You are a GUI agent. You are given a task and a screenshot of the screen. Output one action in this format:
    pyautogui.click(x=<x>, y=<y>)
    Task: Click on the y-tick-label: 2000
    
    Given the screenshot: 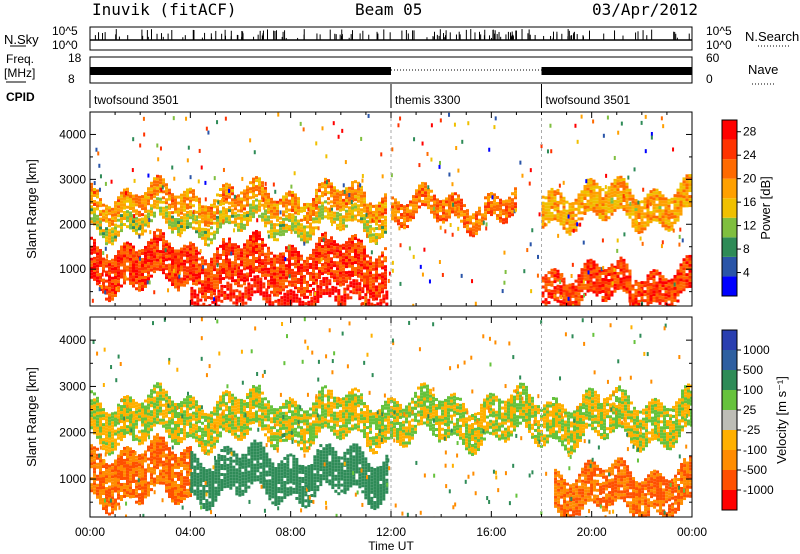 What is the action you would take?
    pyautogui.click(x=72, y=224)
    